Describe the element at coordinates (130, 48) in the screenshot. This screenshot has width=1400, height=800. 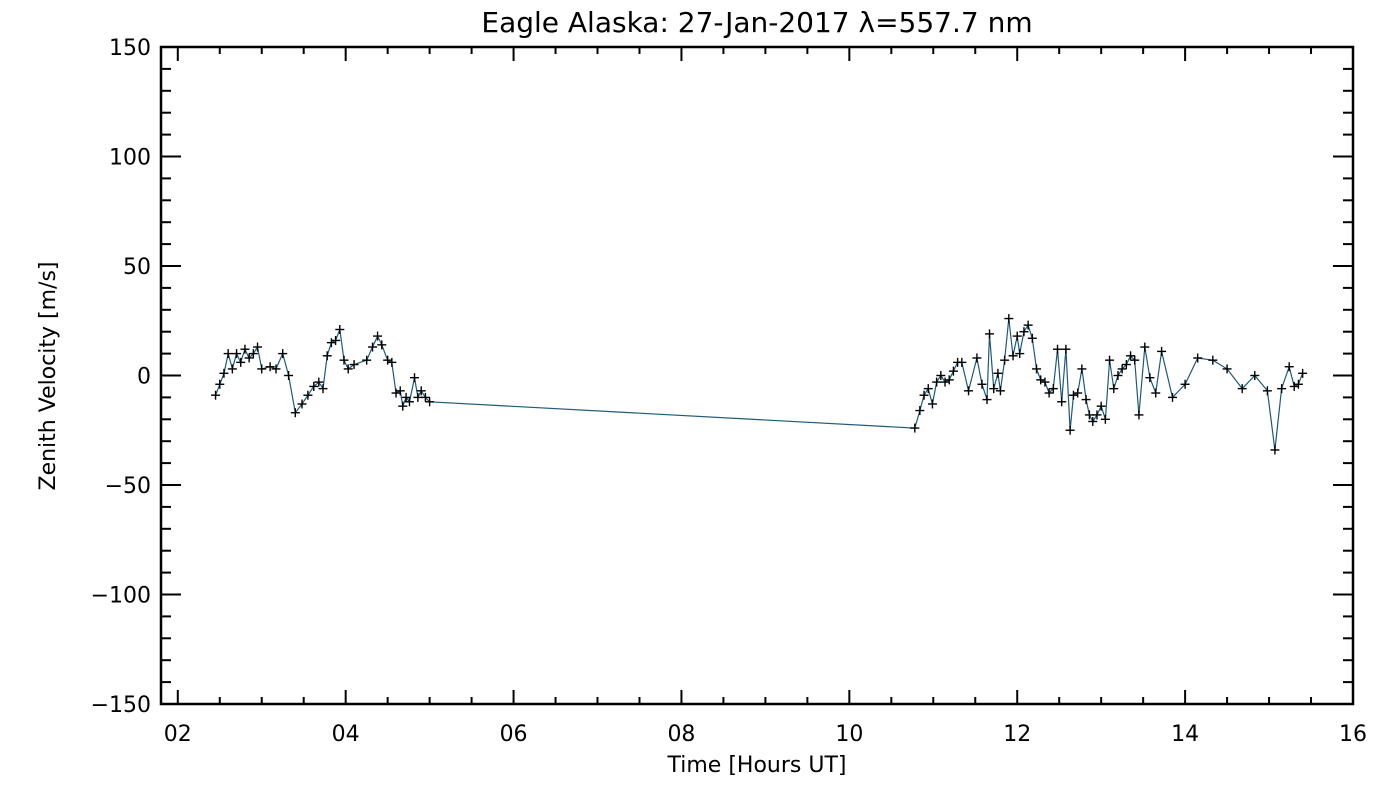
I see `y-tick-label: 150` at that location.